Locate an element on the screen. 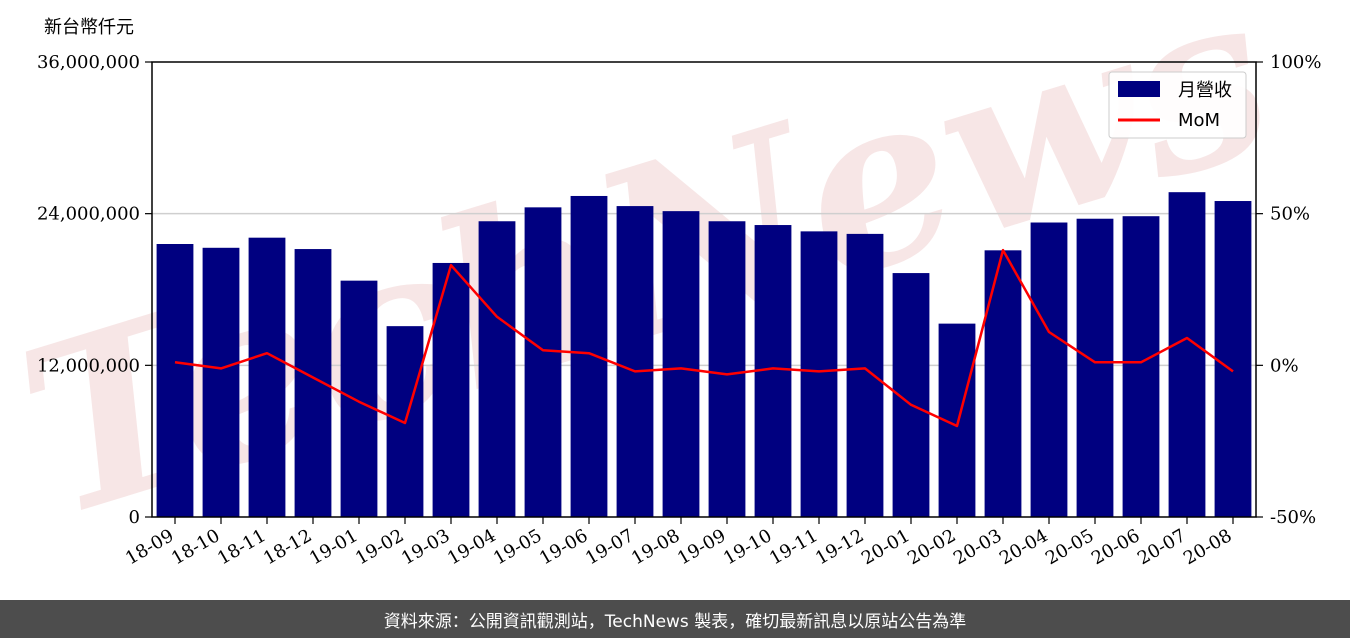 The width and height of the screenshot is (1350, 638). x-tick-label: 18-12 is located at coordinates (287, 547).